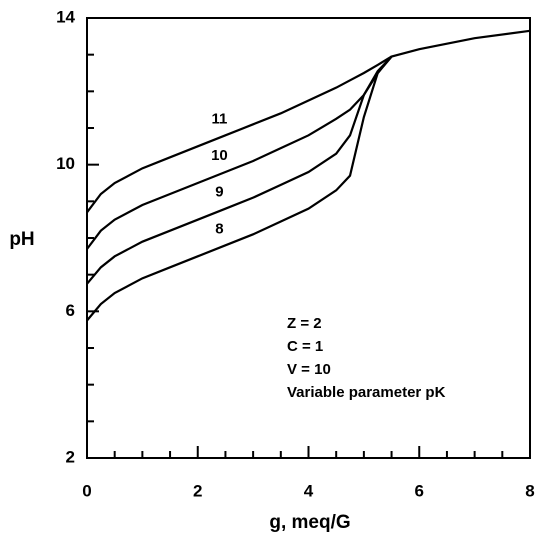 The image size is (539, 538). Describe the element at coordinates (219, 155) in the screenshot. I see `curve-label: 10` at that location.